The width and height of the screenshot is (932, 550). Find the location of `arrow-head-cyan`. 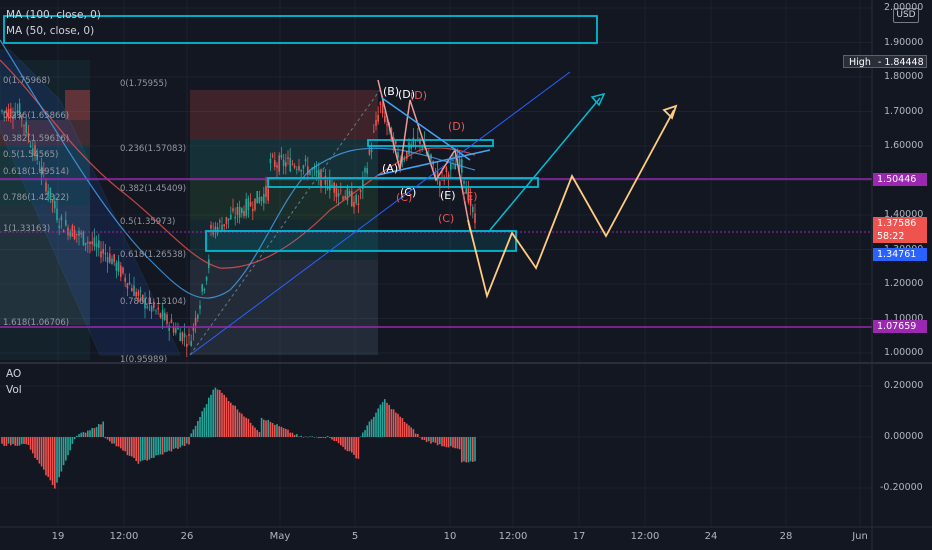

arrow-head-cyan is located at coordinates (598, 99).